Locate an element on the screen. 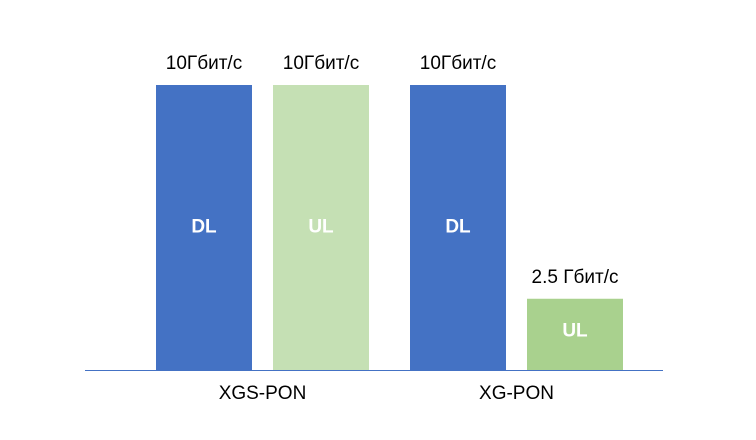  x-tick-label: XGS-PON is located at coordinates (263, 393).